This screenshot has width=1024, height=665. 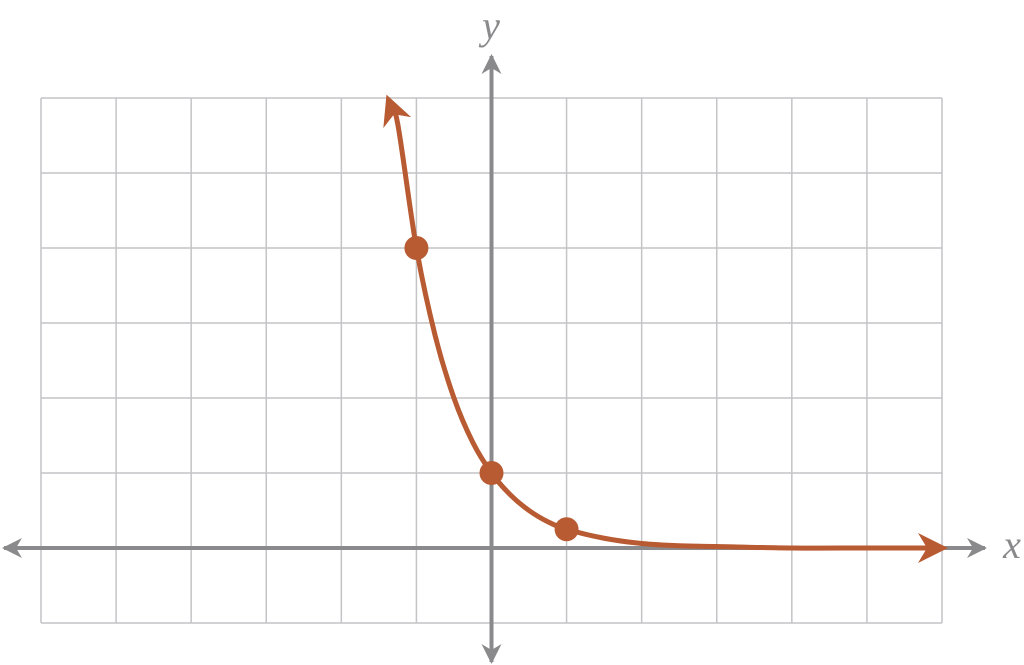 I want to click on y-axis-label: y, so click(x=489, y=25).